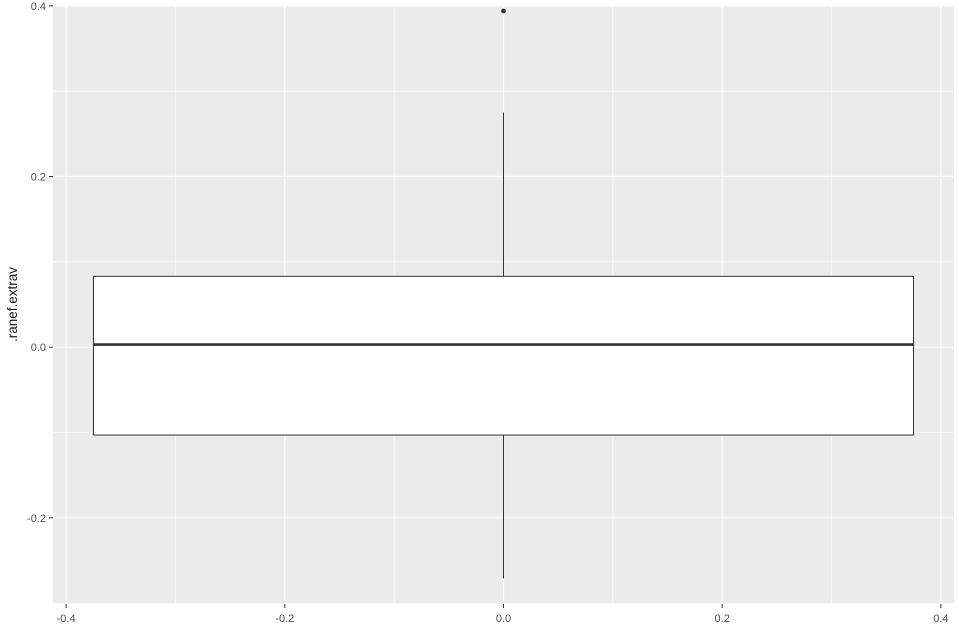 Image resolution: width=959 pixels, height=634 pixels. I want to click on y-tick-label: 0.4, so click(38, 7).